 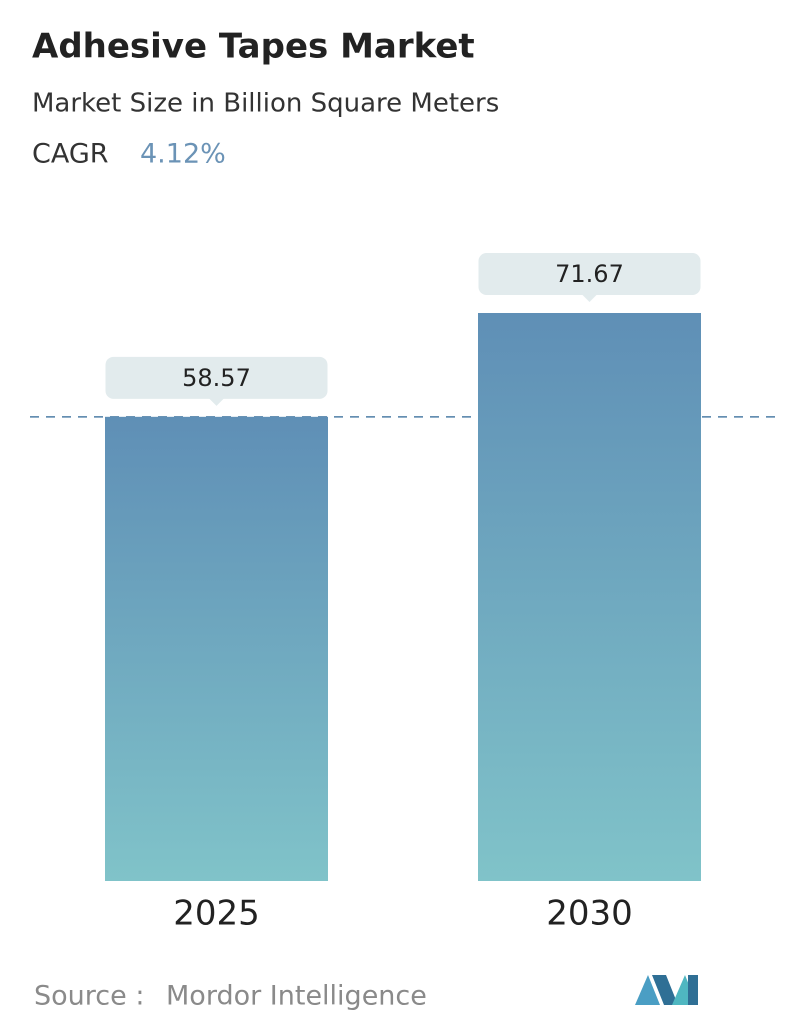 What do you see at coordinates (296, 996) in the screenshot?
I see `source: Mordor Intelligence` at bounding box center [296, 996].